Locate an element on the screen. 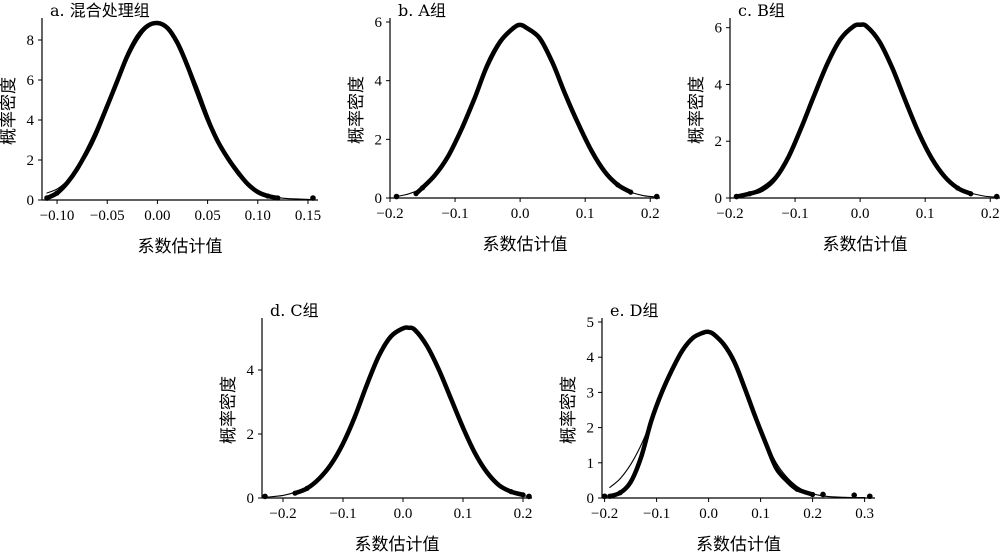 The image size is (1000, 555). panel-title: e. D组 is located at coordinates (634, 310).